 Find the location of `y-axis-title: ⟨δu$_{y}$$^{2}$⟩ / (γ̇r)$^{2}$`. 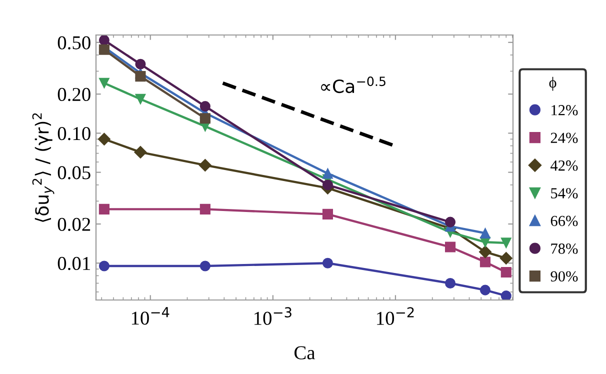

y-axis-title: ⟨δu$_{y}$$^{2}$⟩ / (γ̇r)$^{2}$ is located at coordinates (43, 167).